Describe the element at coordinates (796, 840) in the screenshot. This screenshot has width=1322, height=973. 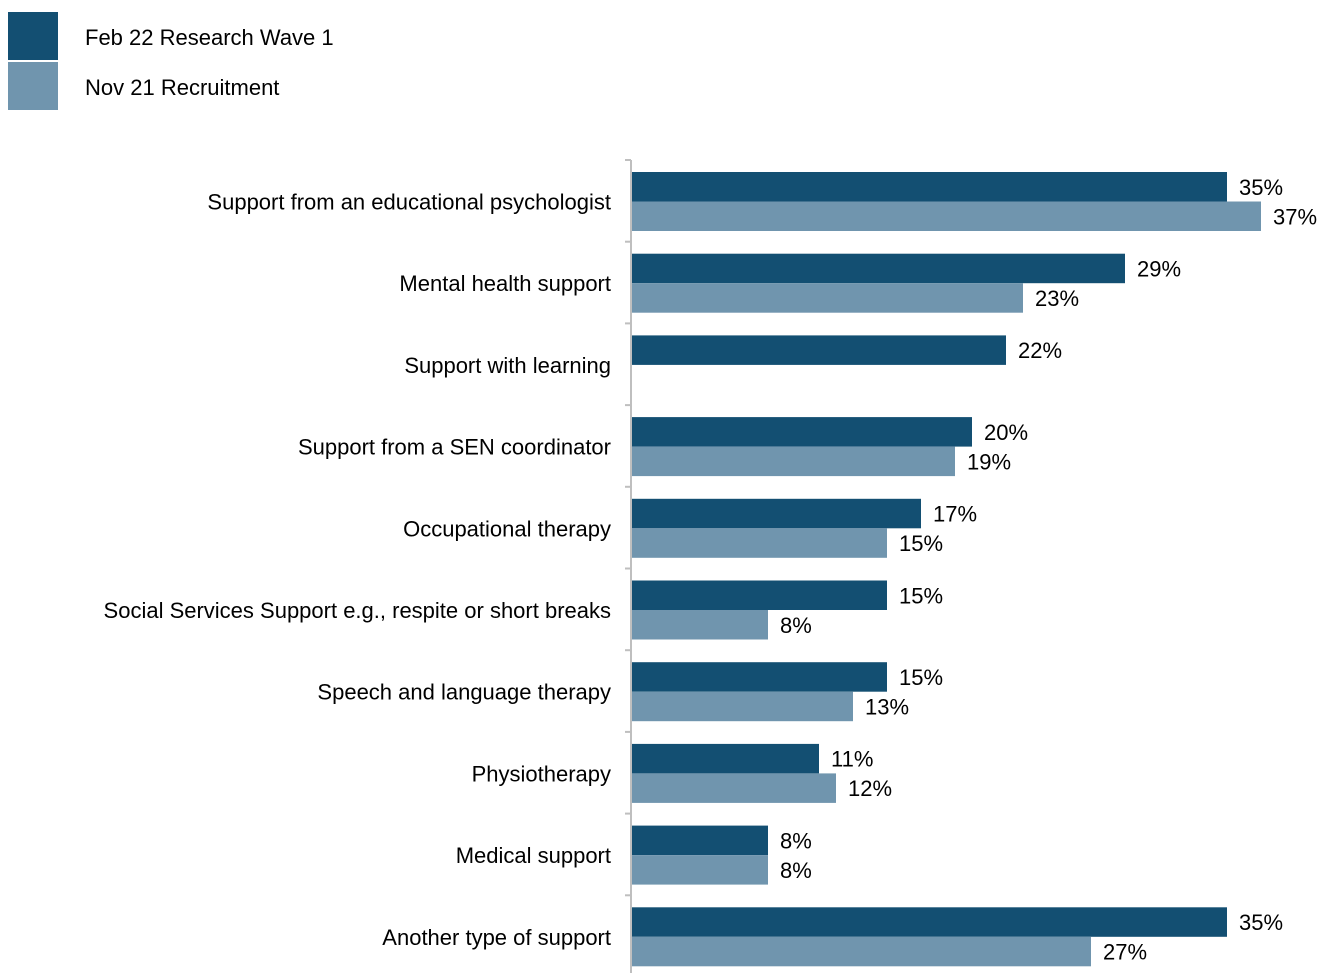
I see `data-label-series1: 8%` at that location.